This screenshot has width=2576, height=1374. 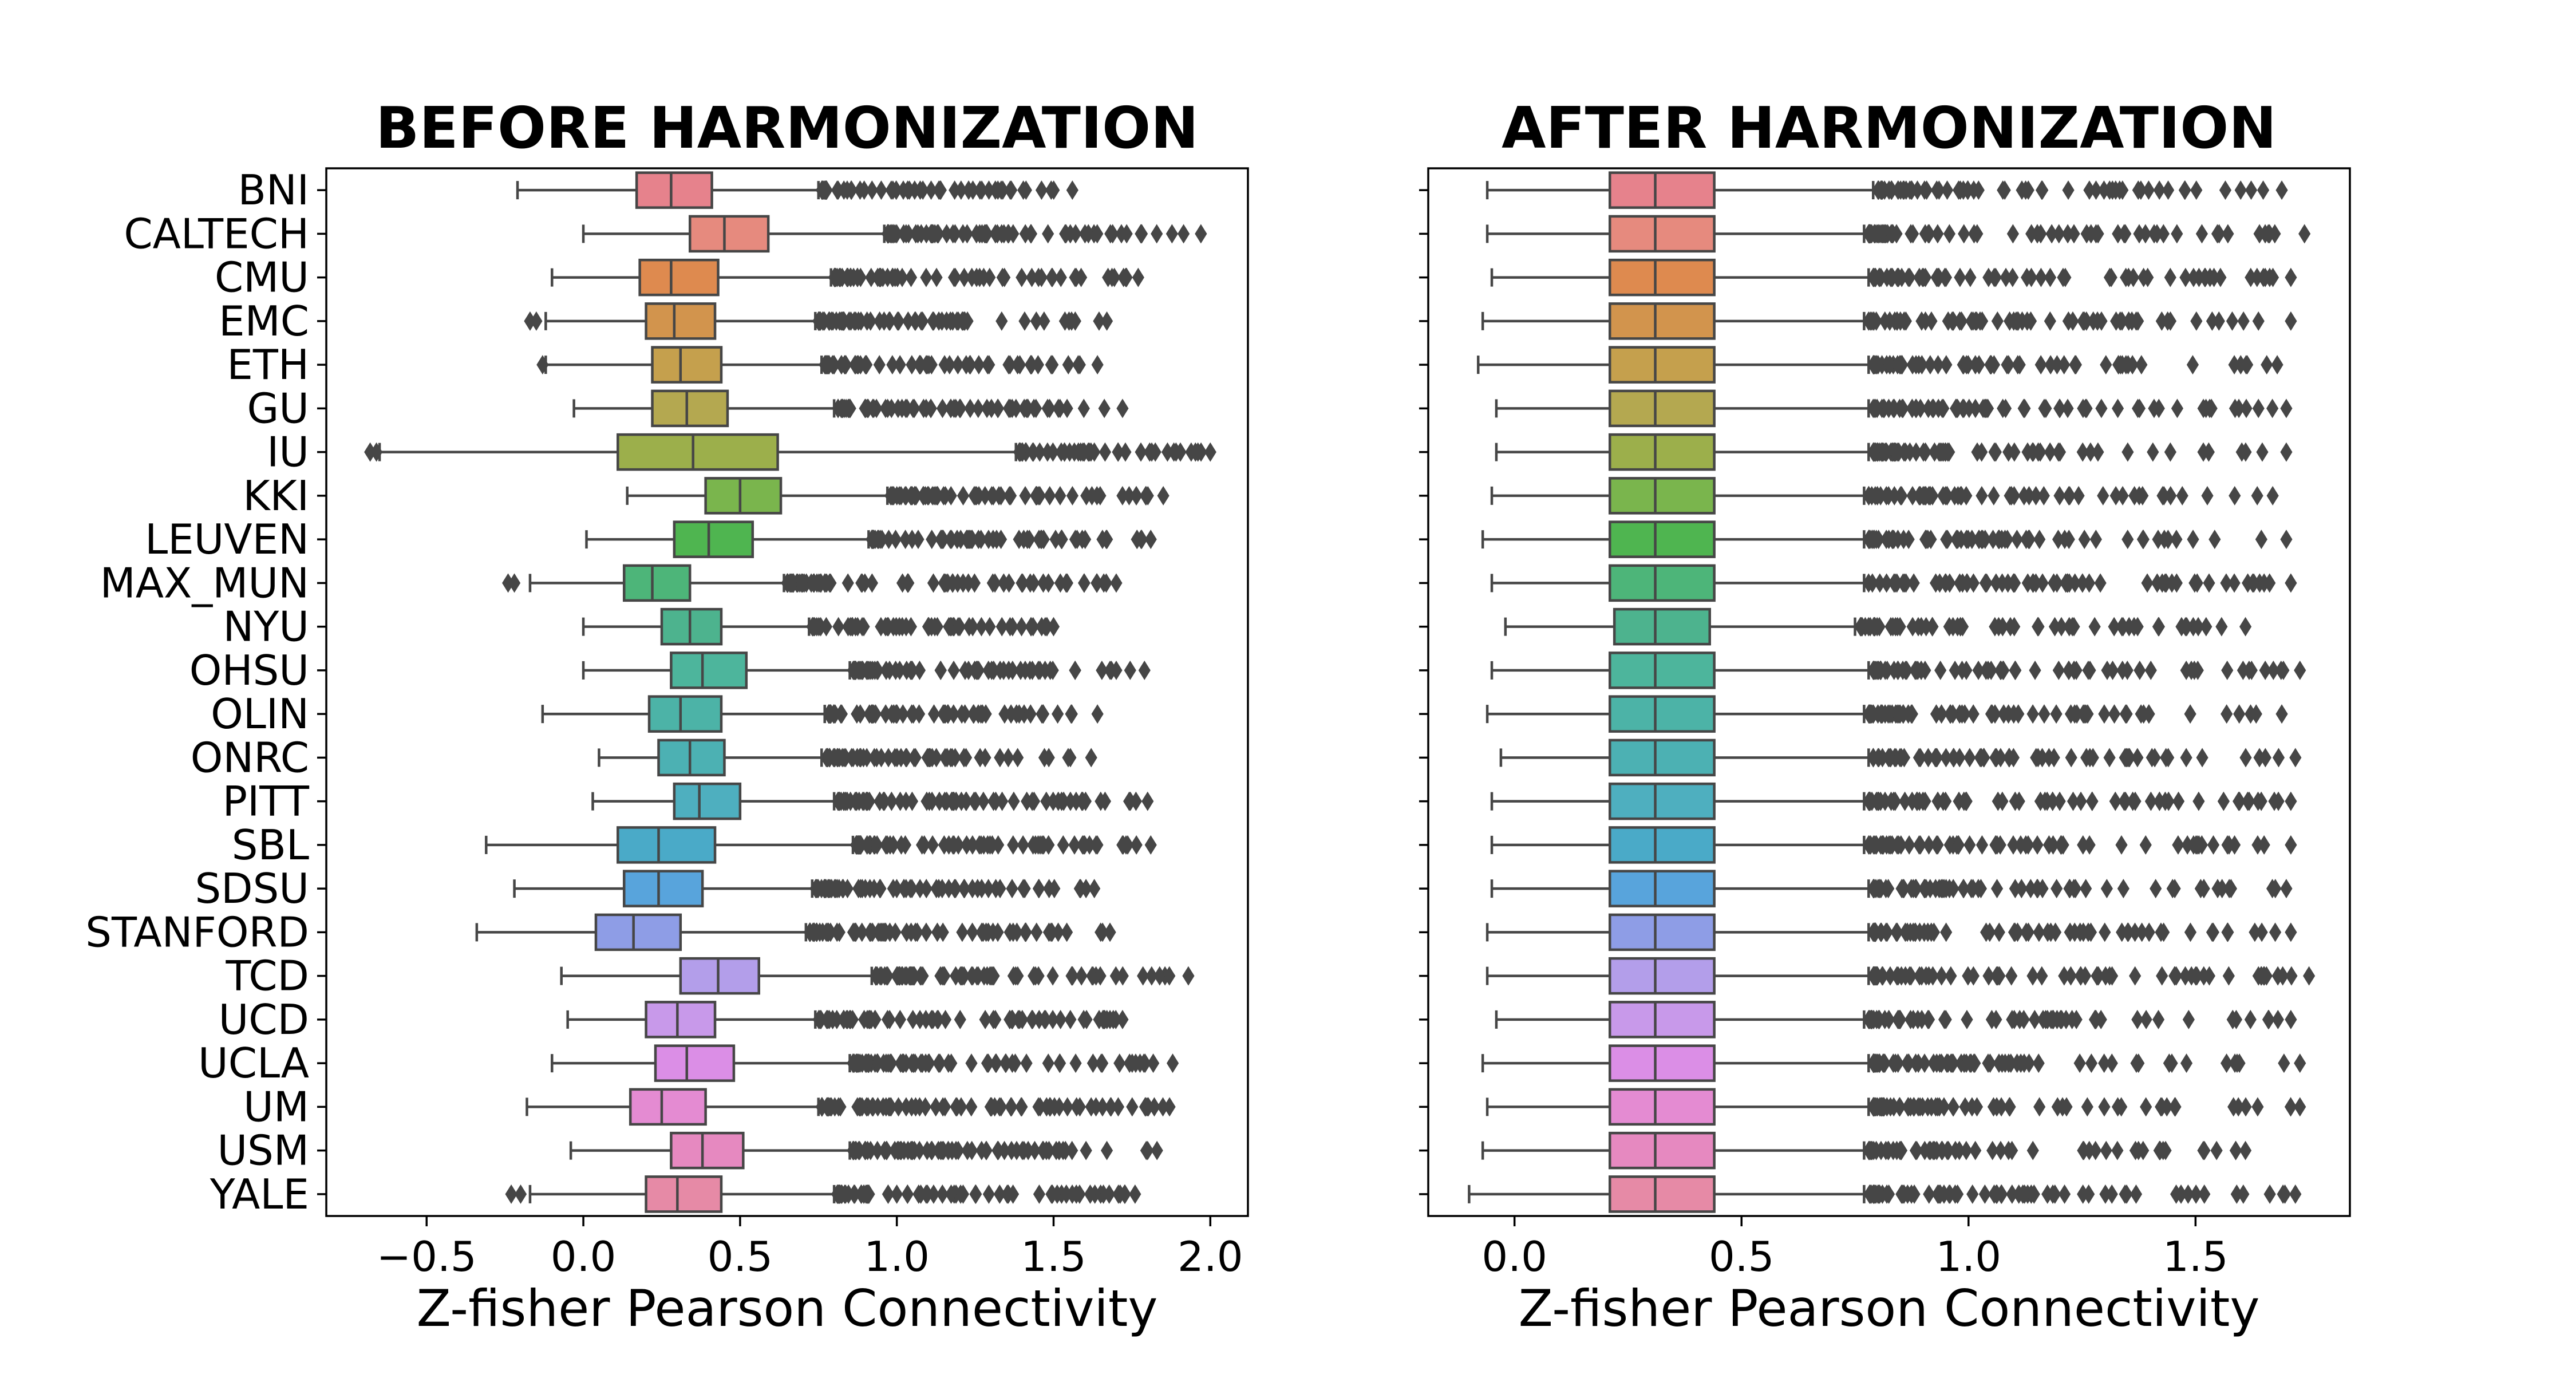 What do you see at coordinates (1742, 1257) in the screenshot?
I see `x-tick-label: 0.5` at bounding box center [1742, 1257].